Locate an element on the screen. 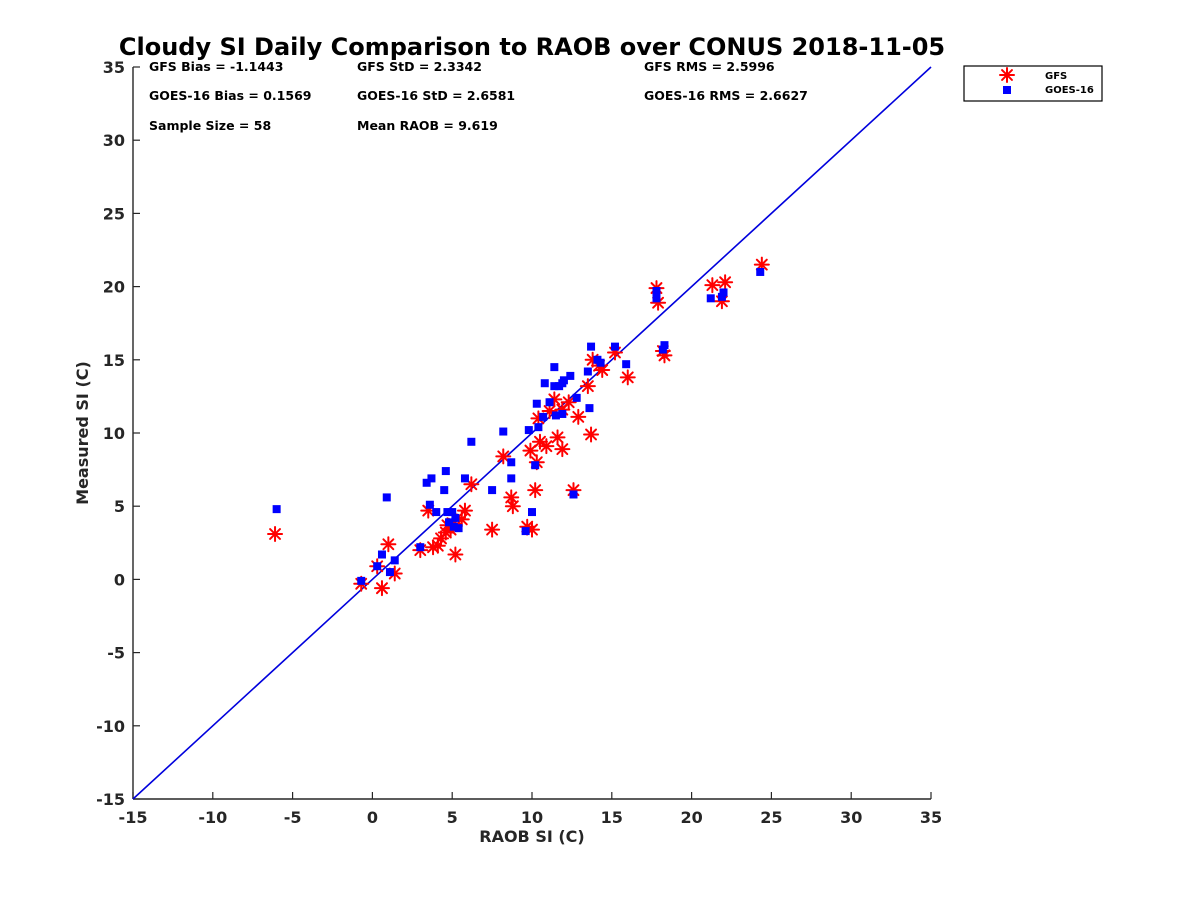 Image resolution: width=1200 pixels, height=900 pixels. stat-goes-rms: GOES-16 RMS = 2.6627 is located at coordinates (726, 95).